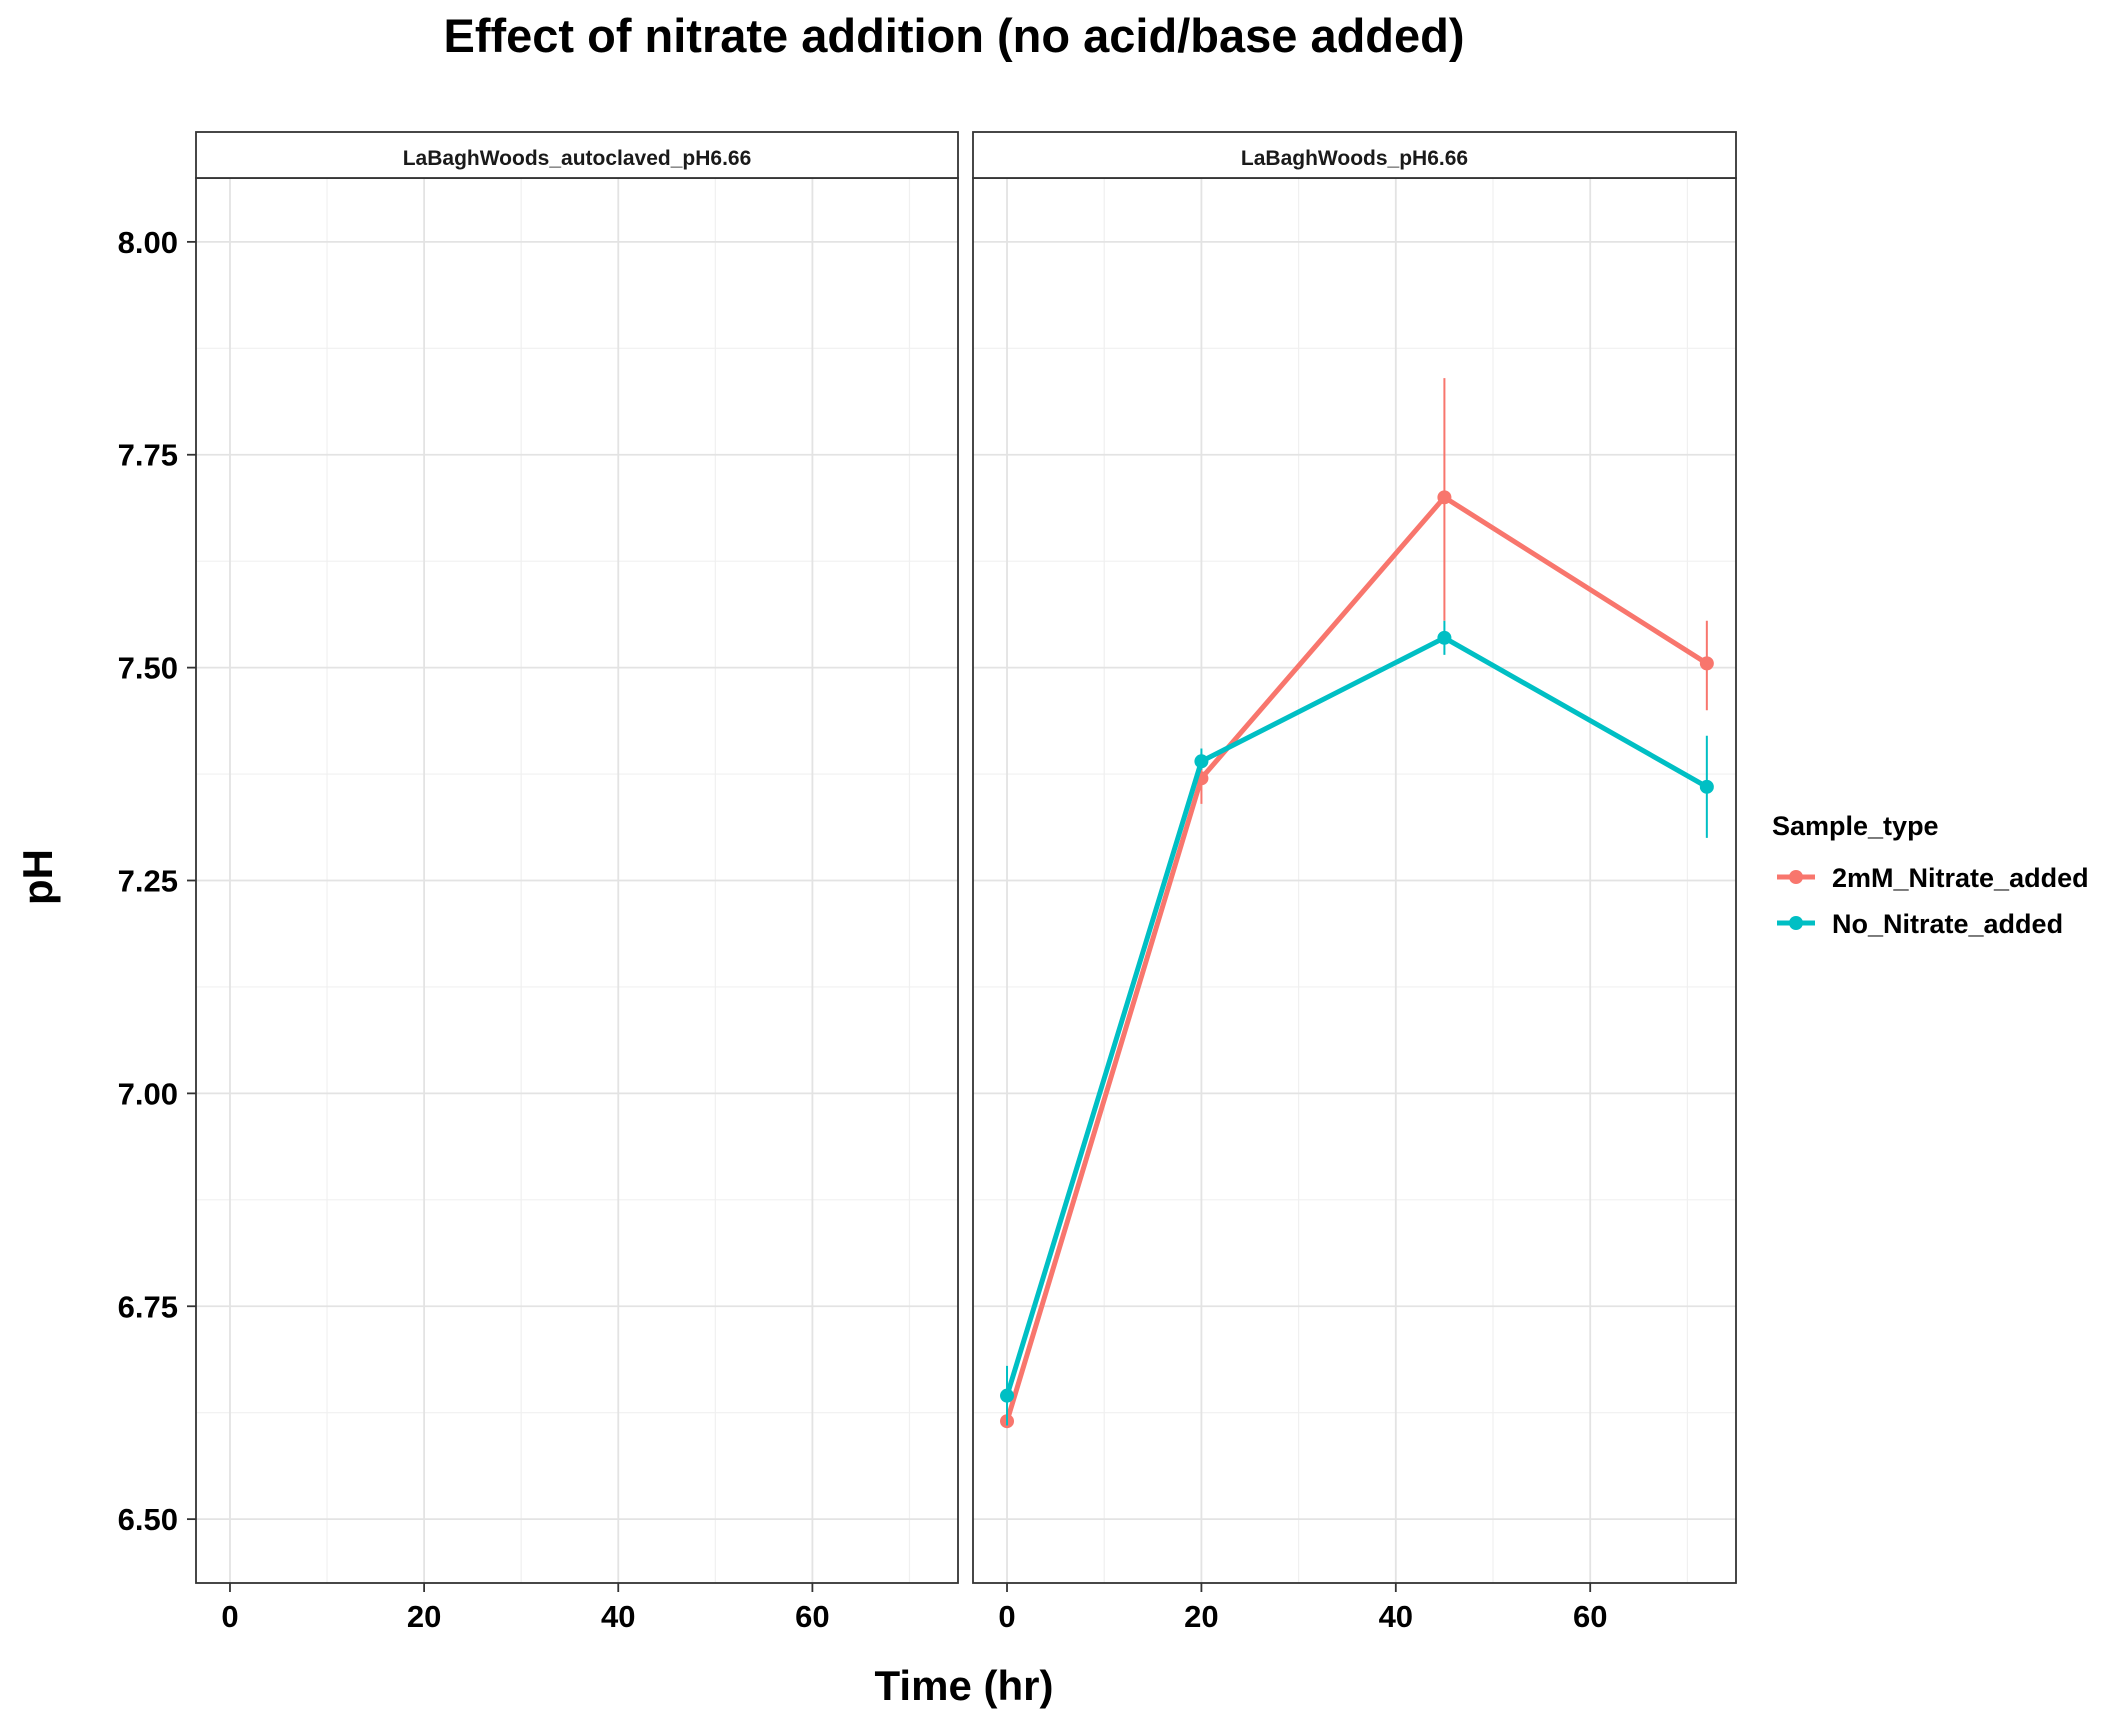 Image resolution: width=2112 pixels, height=1728 pixels. I want to click on legend-item: 2mM_Nitrate_added, so click(1933, 878).